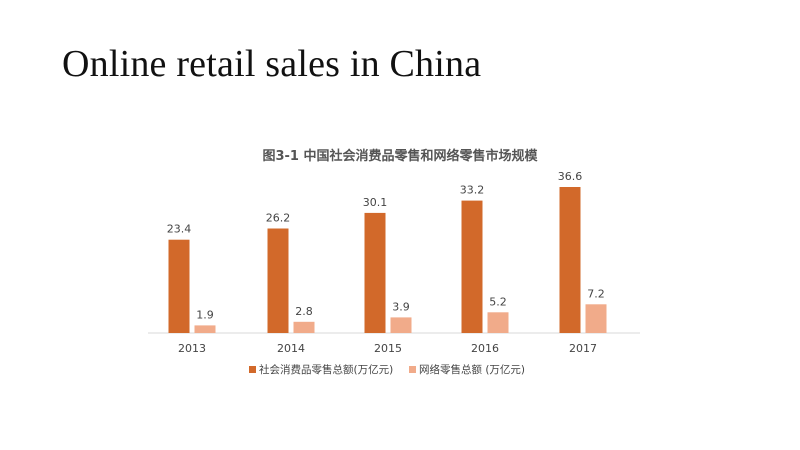 The width and height of the screenshot is (800, 450). Describe the element at coordinates (583, 348) in the screenshot. I see `x-tick-2017: 2017` at that location.